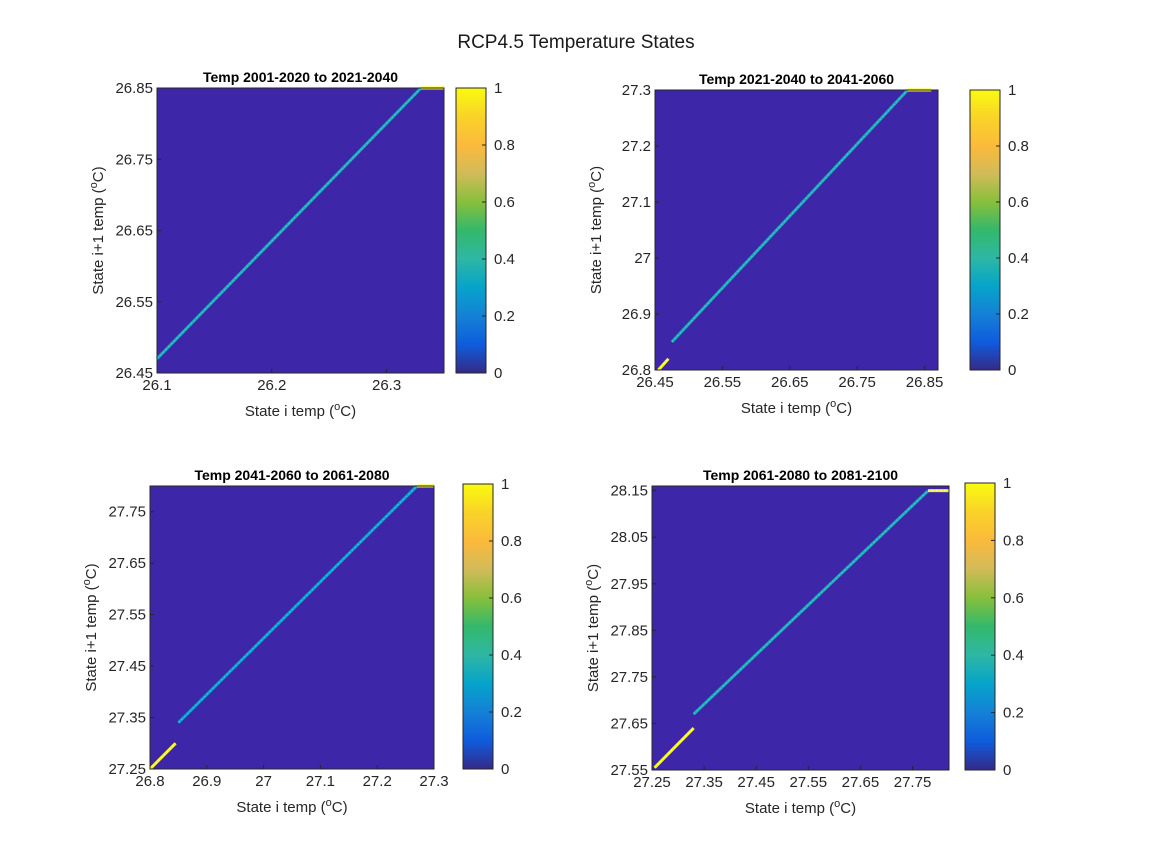 Image resolution: width=1152 pixels, height=864 pixels. What do you see at coordinates (1013, 655) in the screenshot?
I see `colorbar-tick-label-4-3: 0.4` at bounding box center [1013, 655].